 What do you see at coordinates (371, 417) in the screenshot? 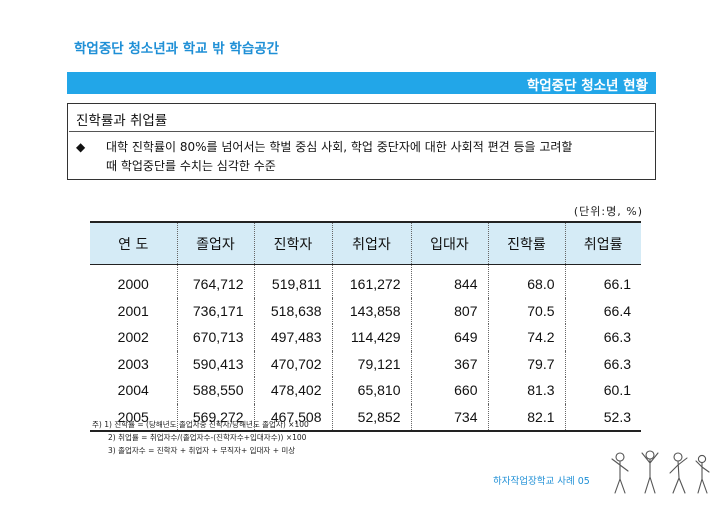
I see `table-cell: 52,852` at bounding box center [371, 417].